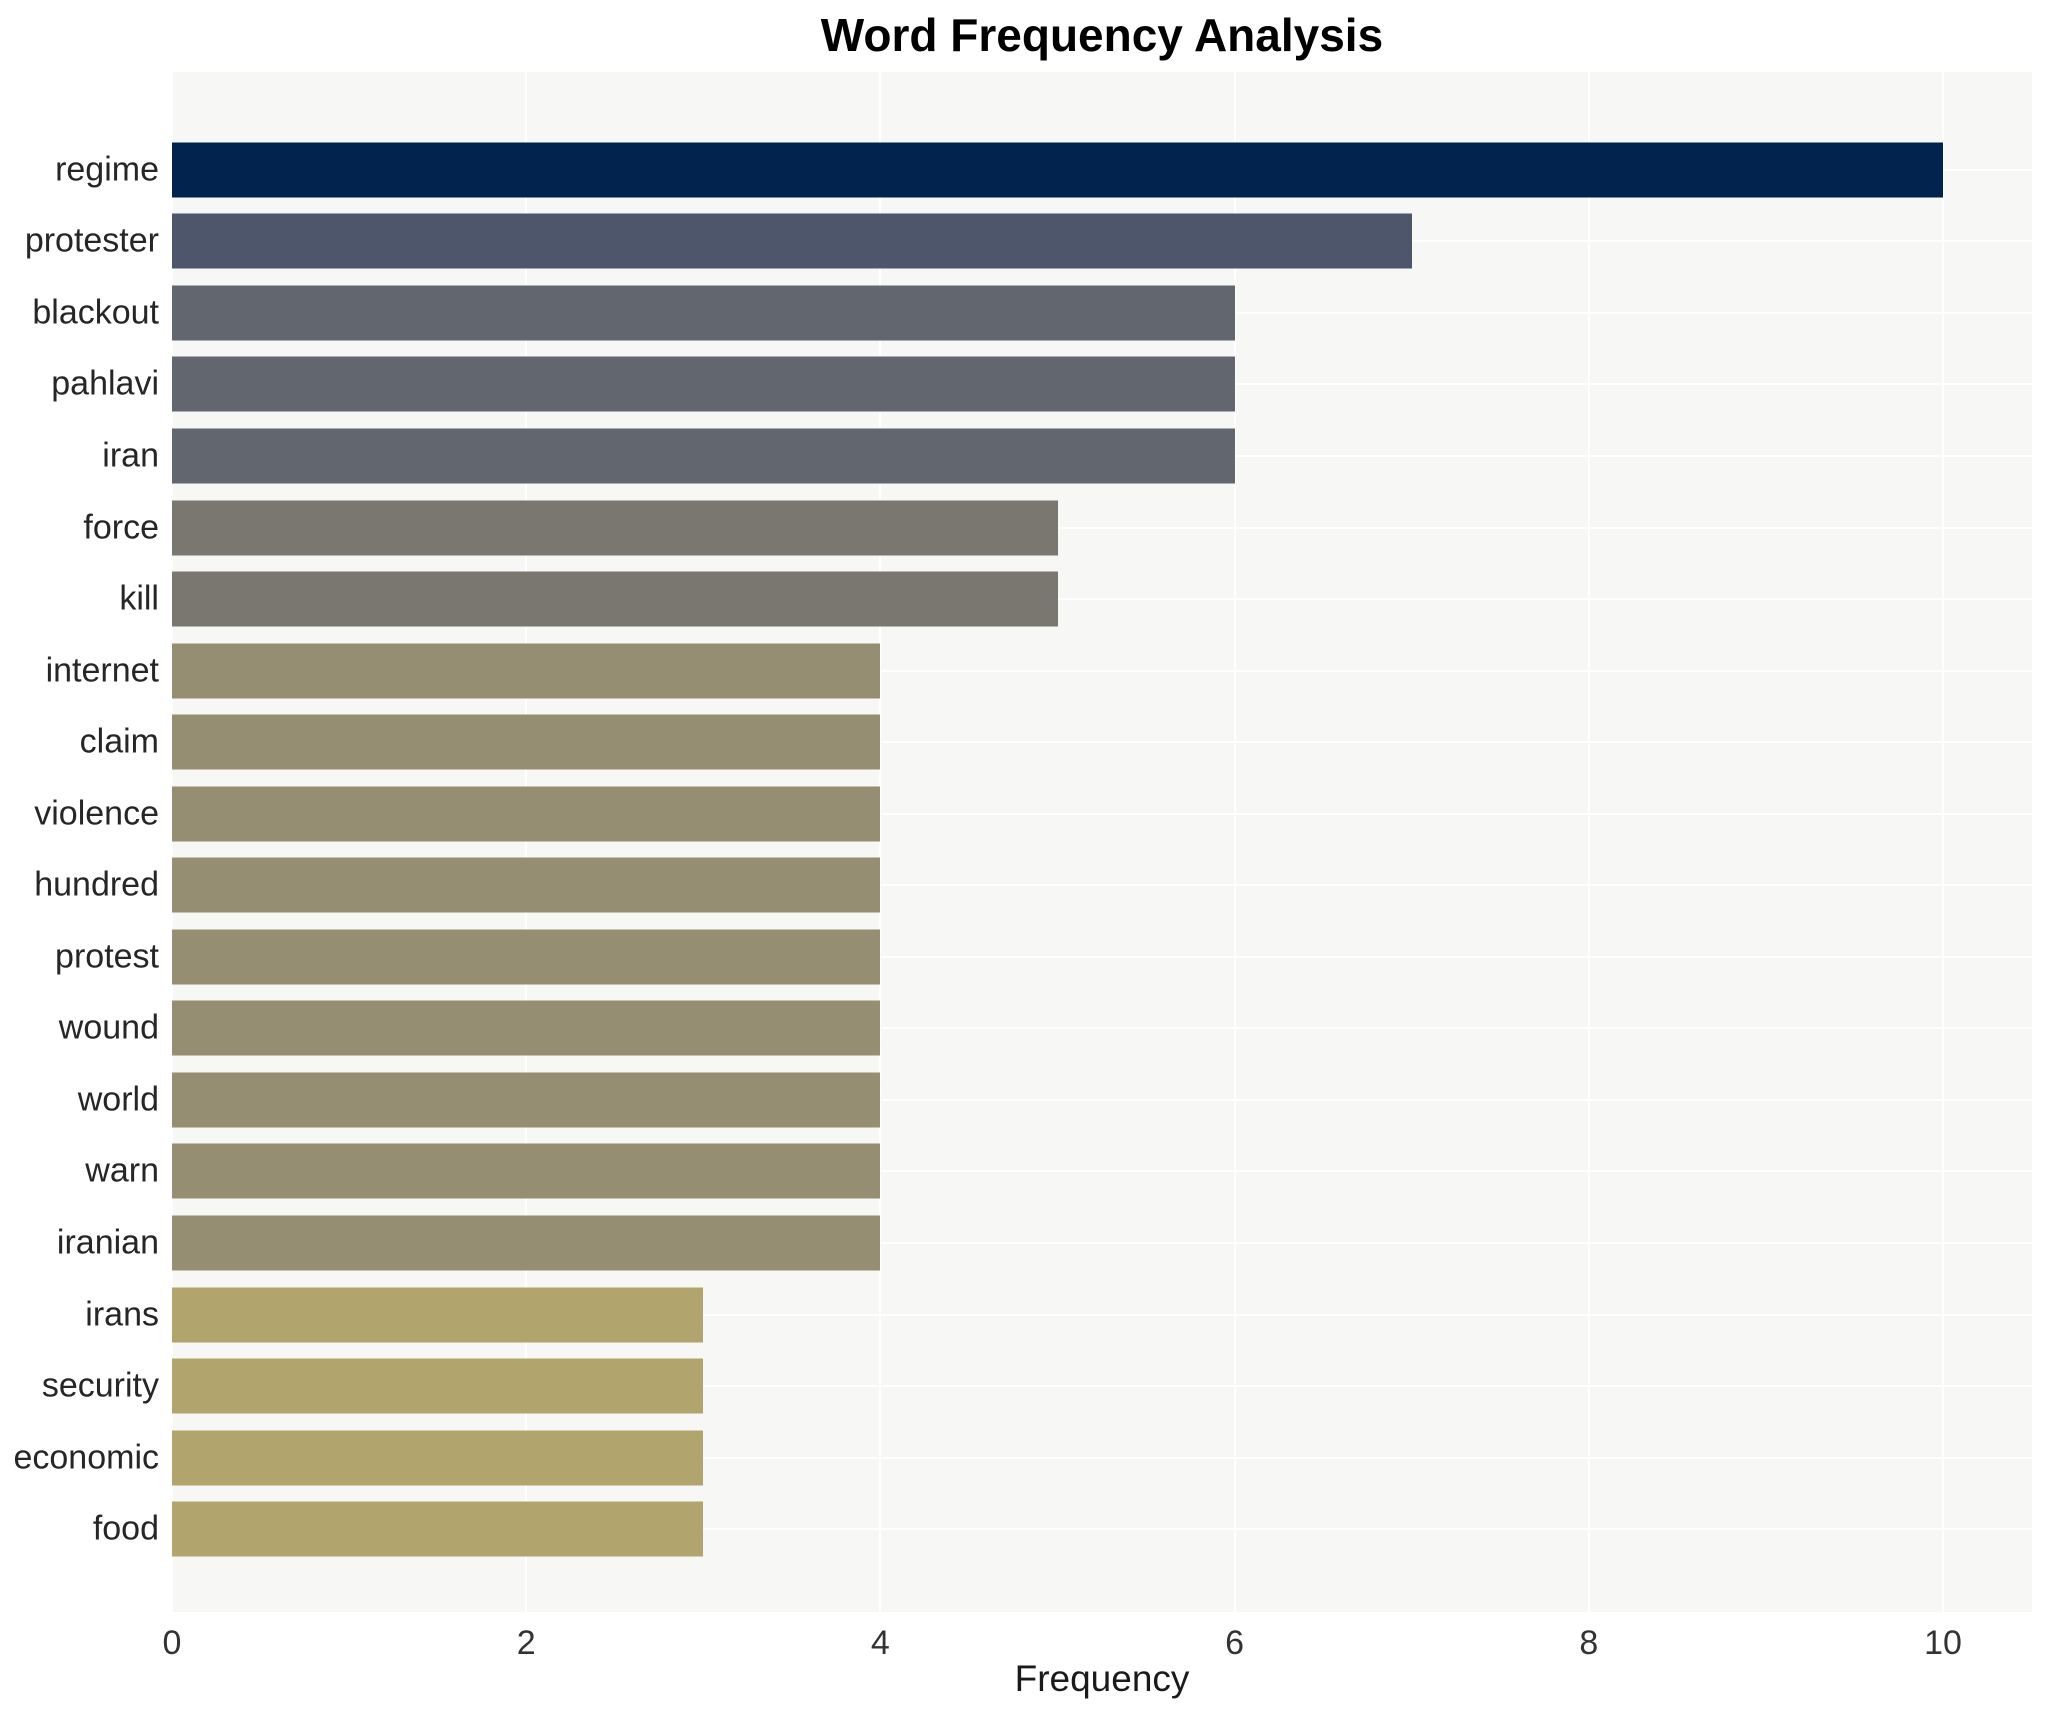 The image size is (2052, 1710). I want to click on bar-row: pahlavi, so click(1041, 385).